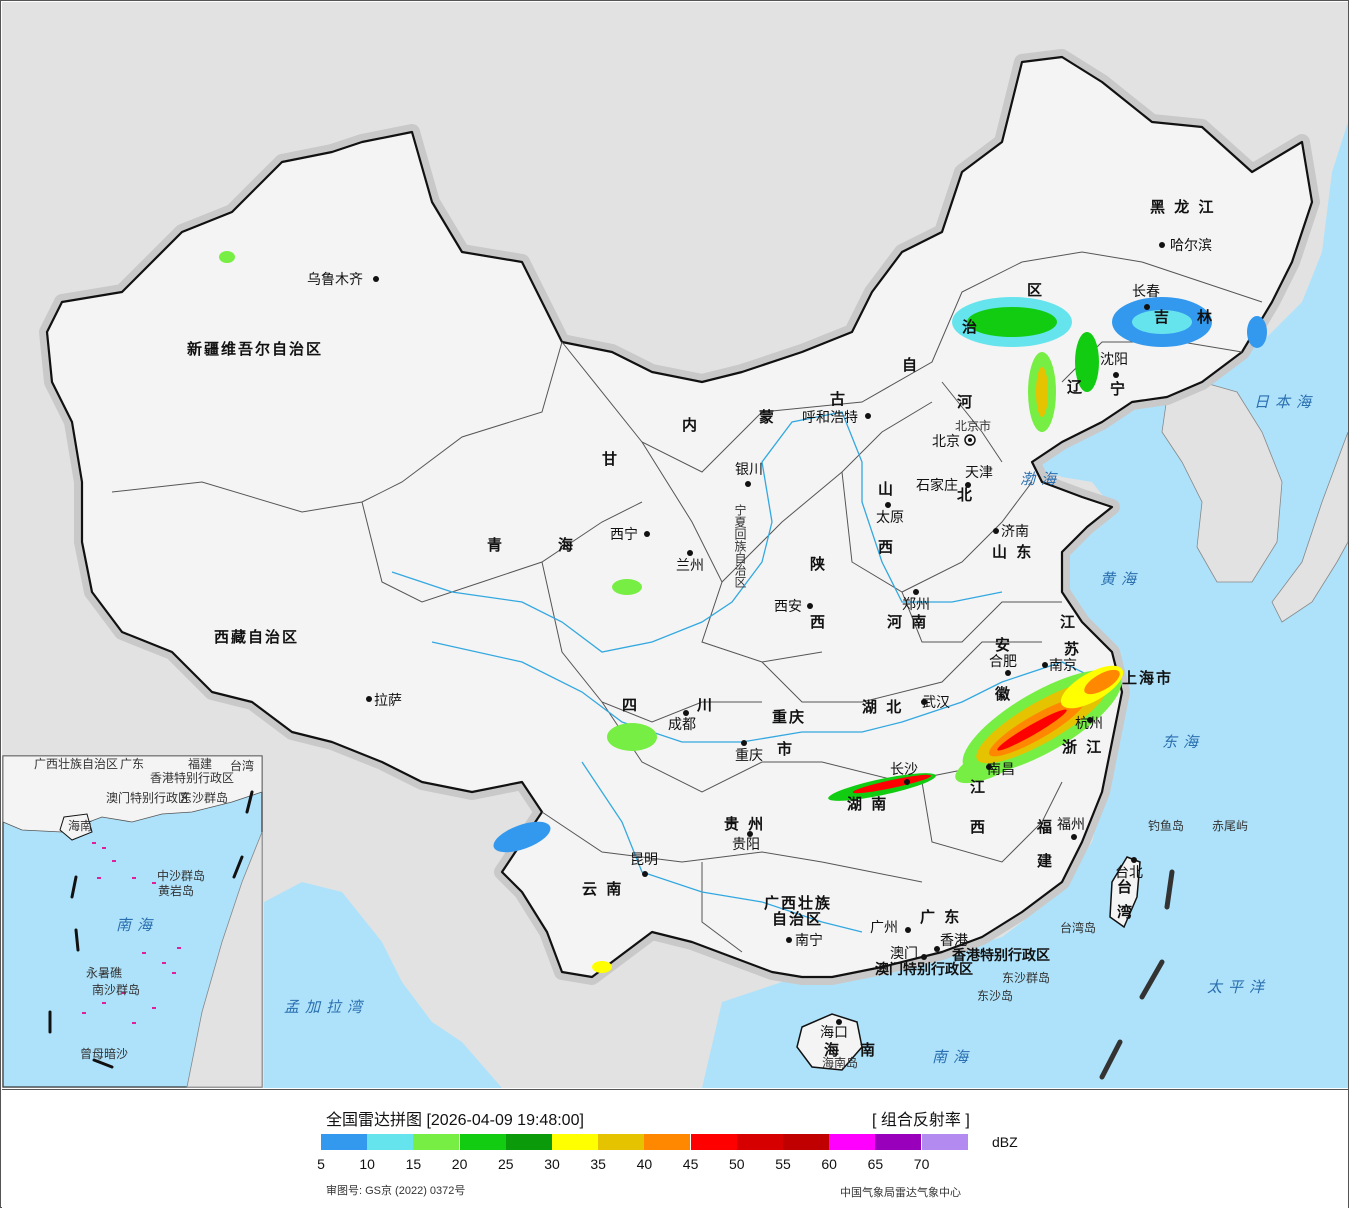 The image size is (1349, 1208). I want to click on svg-text: 合肥, so click(1003, 662).